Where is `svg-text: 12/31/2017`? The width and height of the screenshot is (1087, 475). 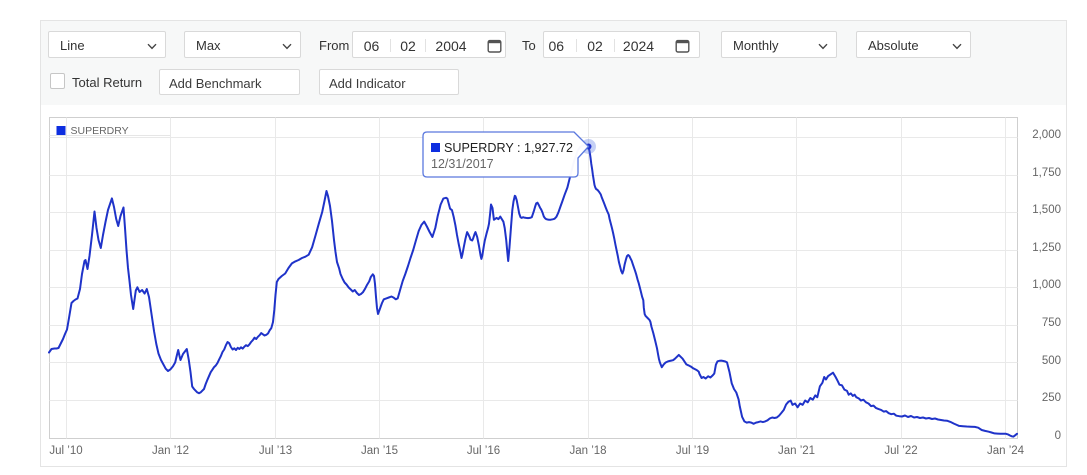
svg-text: 12/31/2017 is located at coordinates (462, 164).